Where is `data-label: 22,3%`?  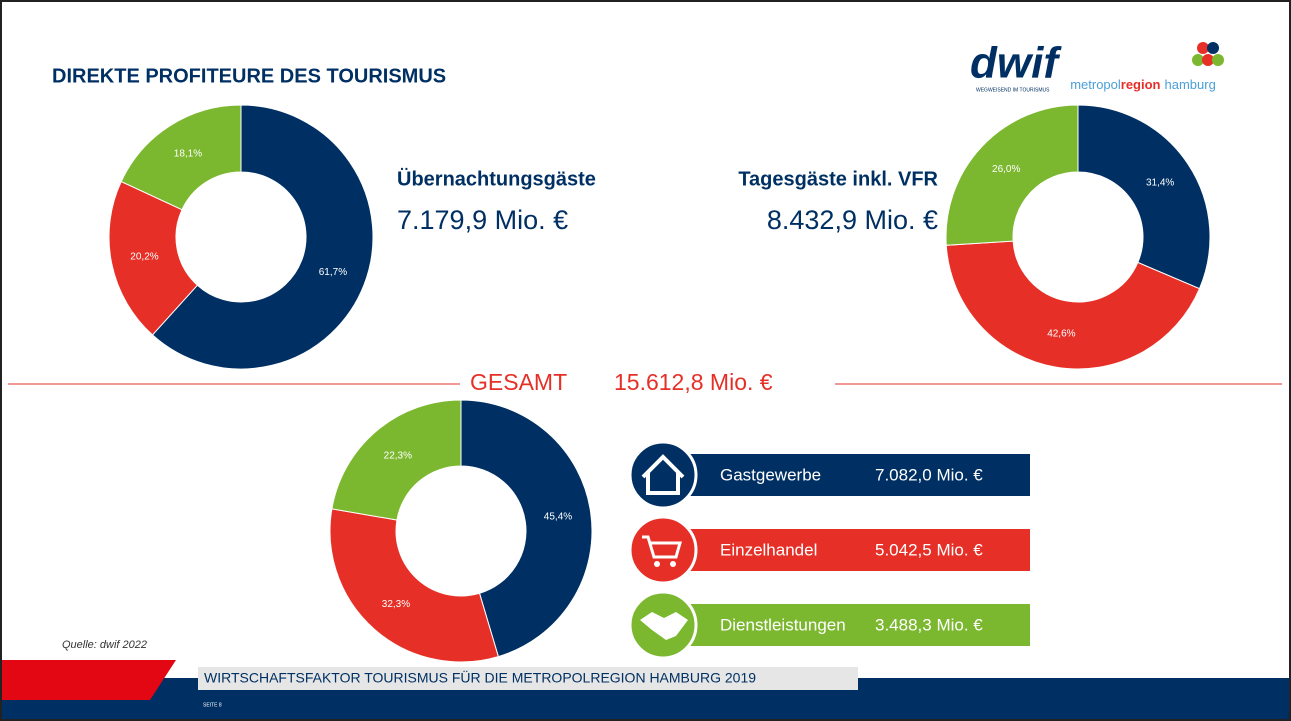
data-label: 22,3% is located at coordinates (398, 456).